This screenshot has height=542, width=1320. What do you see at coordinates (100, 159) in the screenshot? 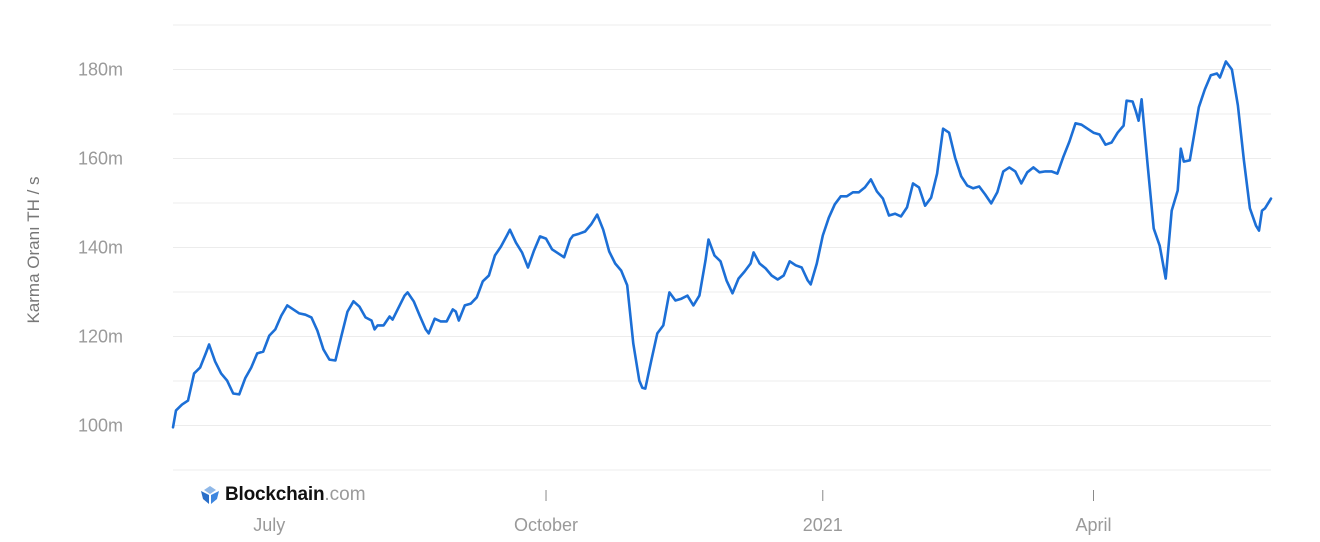
I see `y-tick-label: 160m` at bounding box center [100, 159].